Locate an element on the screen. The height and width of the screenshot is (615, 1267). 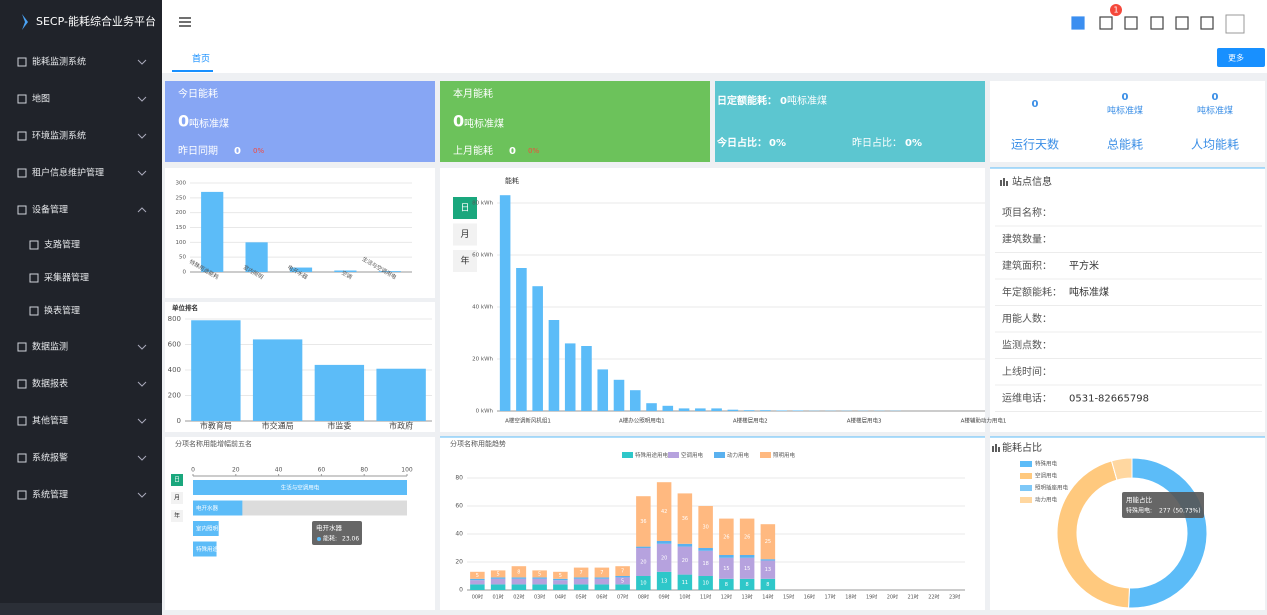
menu-item: 租户信息维护管理 is located at coordinates (68, 173).